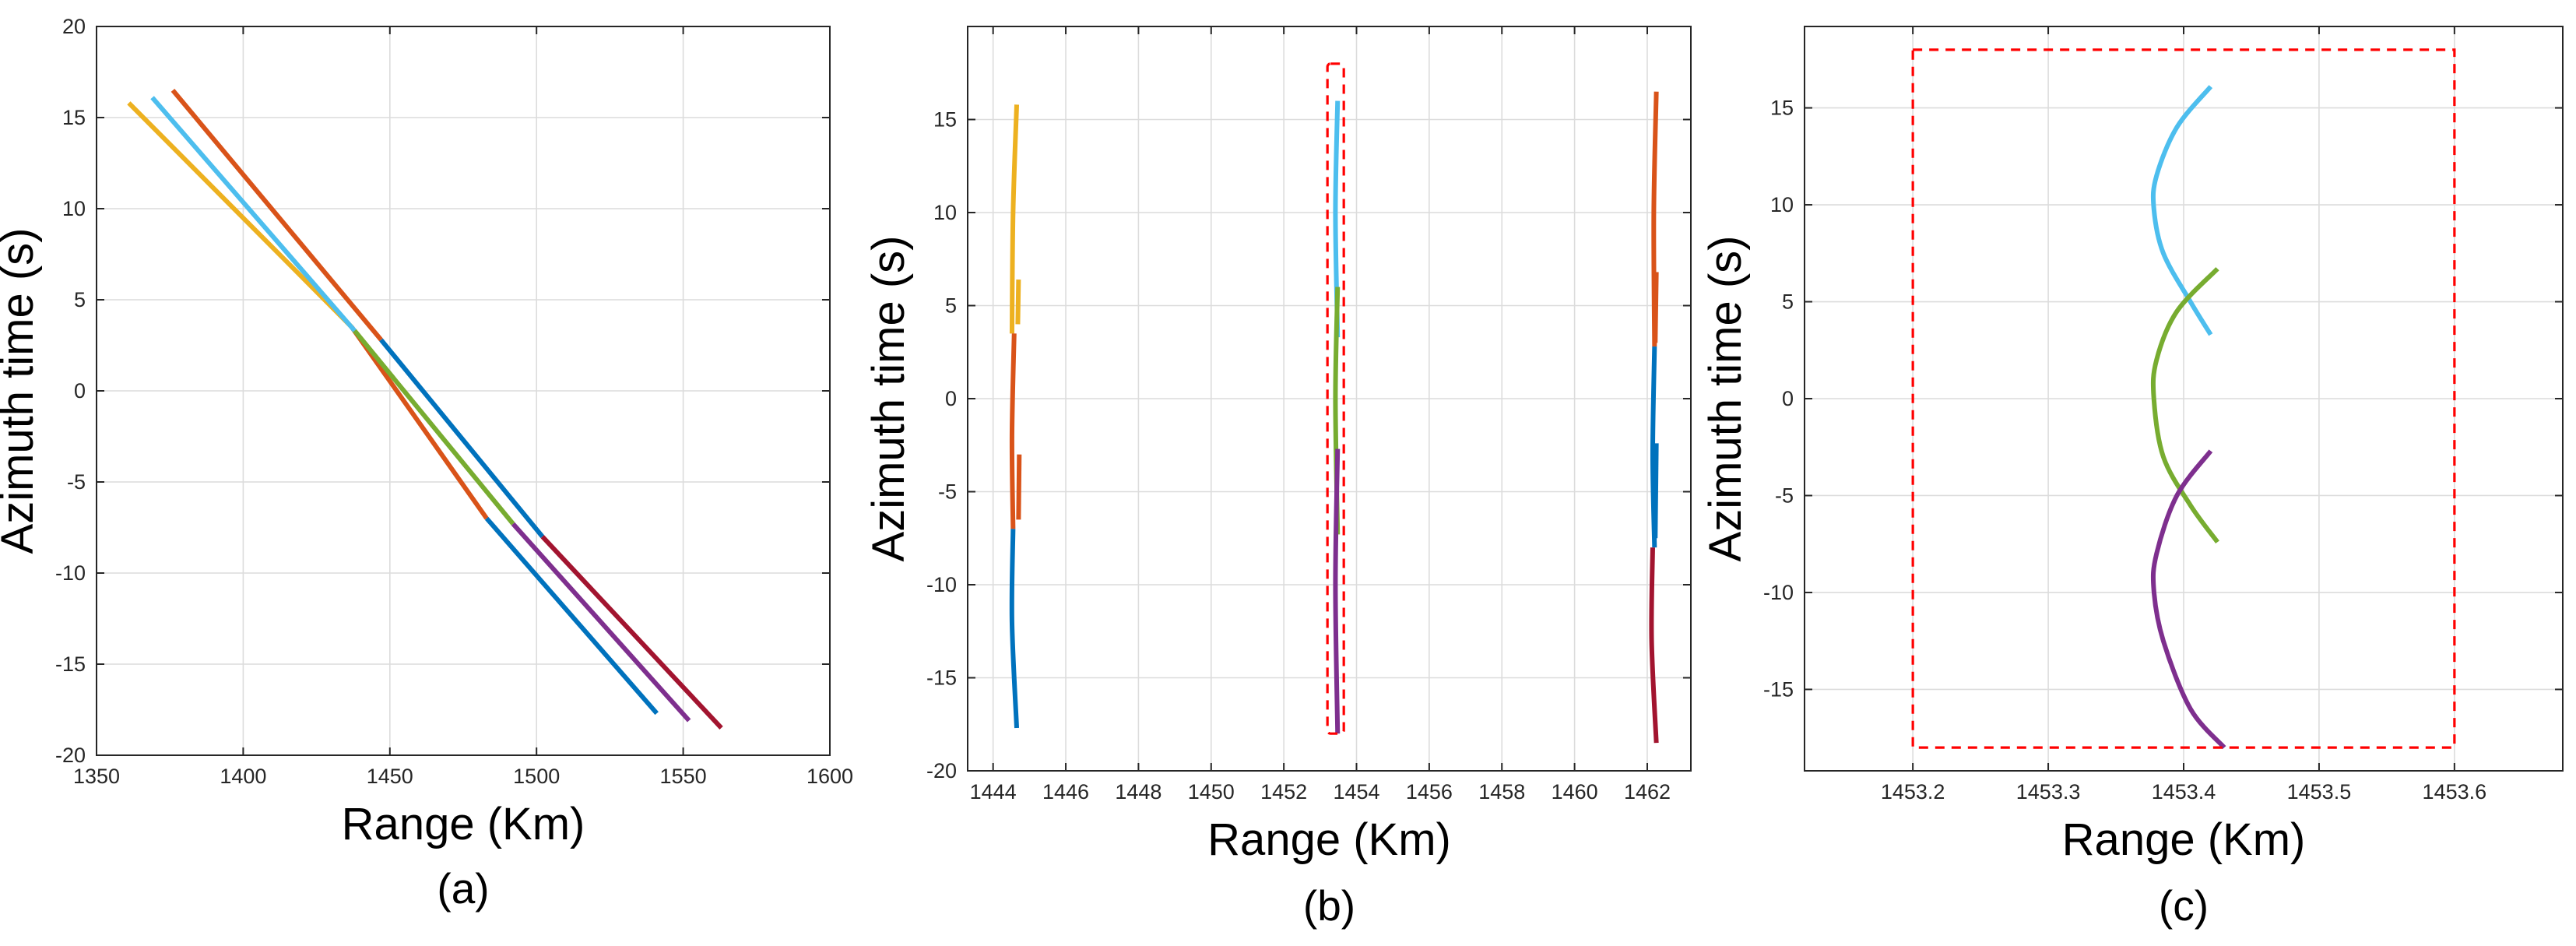 Image resolution: width=2576 pixels, height=946 pixels. I want to click on x-tick-label: 1453.2, so click(1913, 792).